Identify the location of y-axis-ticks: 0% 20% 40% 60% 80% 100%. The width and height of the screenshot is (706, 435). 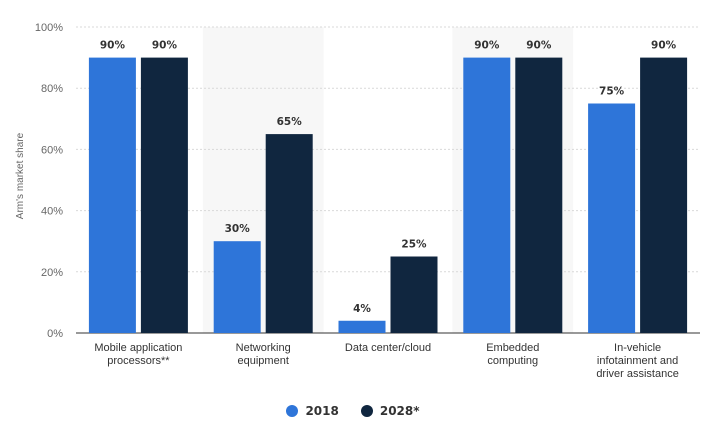
(49, 181).